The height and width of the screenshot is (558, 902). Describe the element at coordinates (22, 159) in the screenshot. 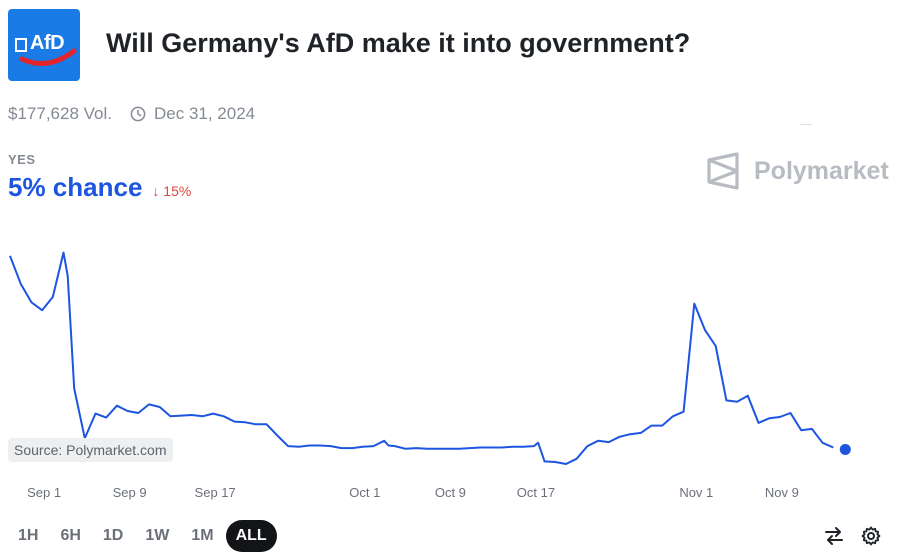

I see `outcome-label: YES` at that location.